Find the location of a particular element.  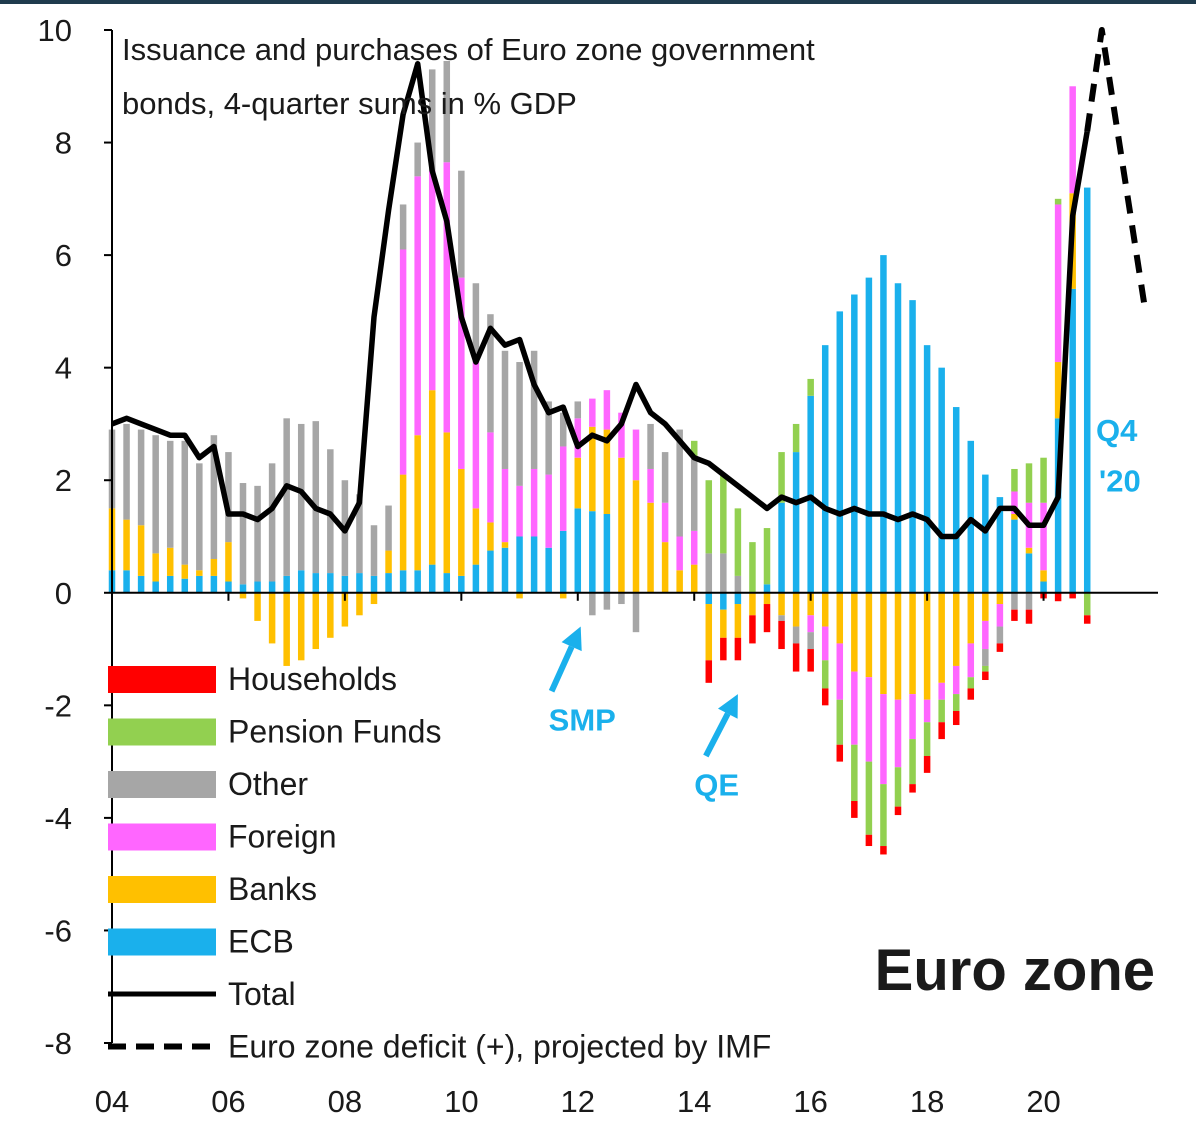

x-tick-label: 08 is located at coordinates (345, 1101).